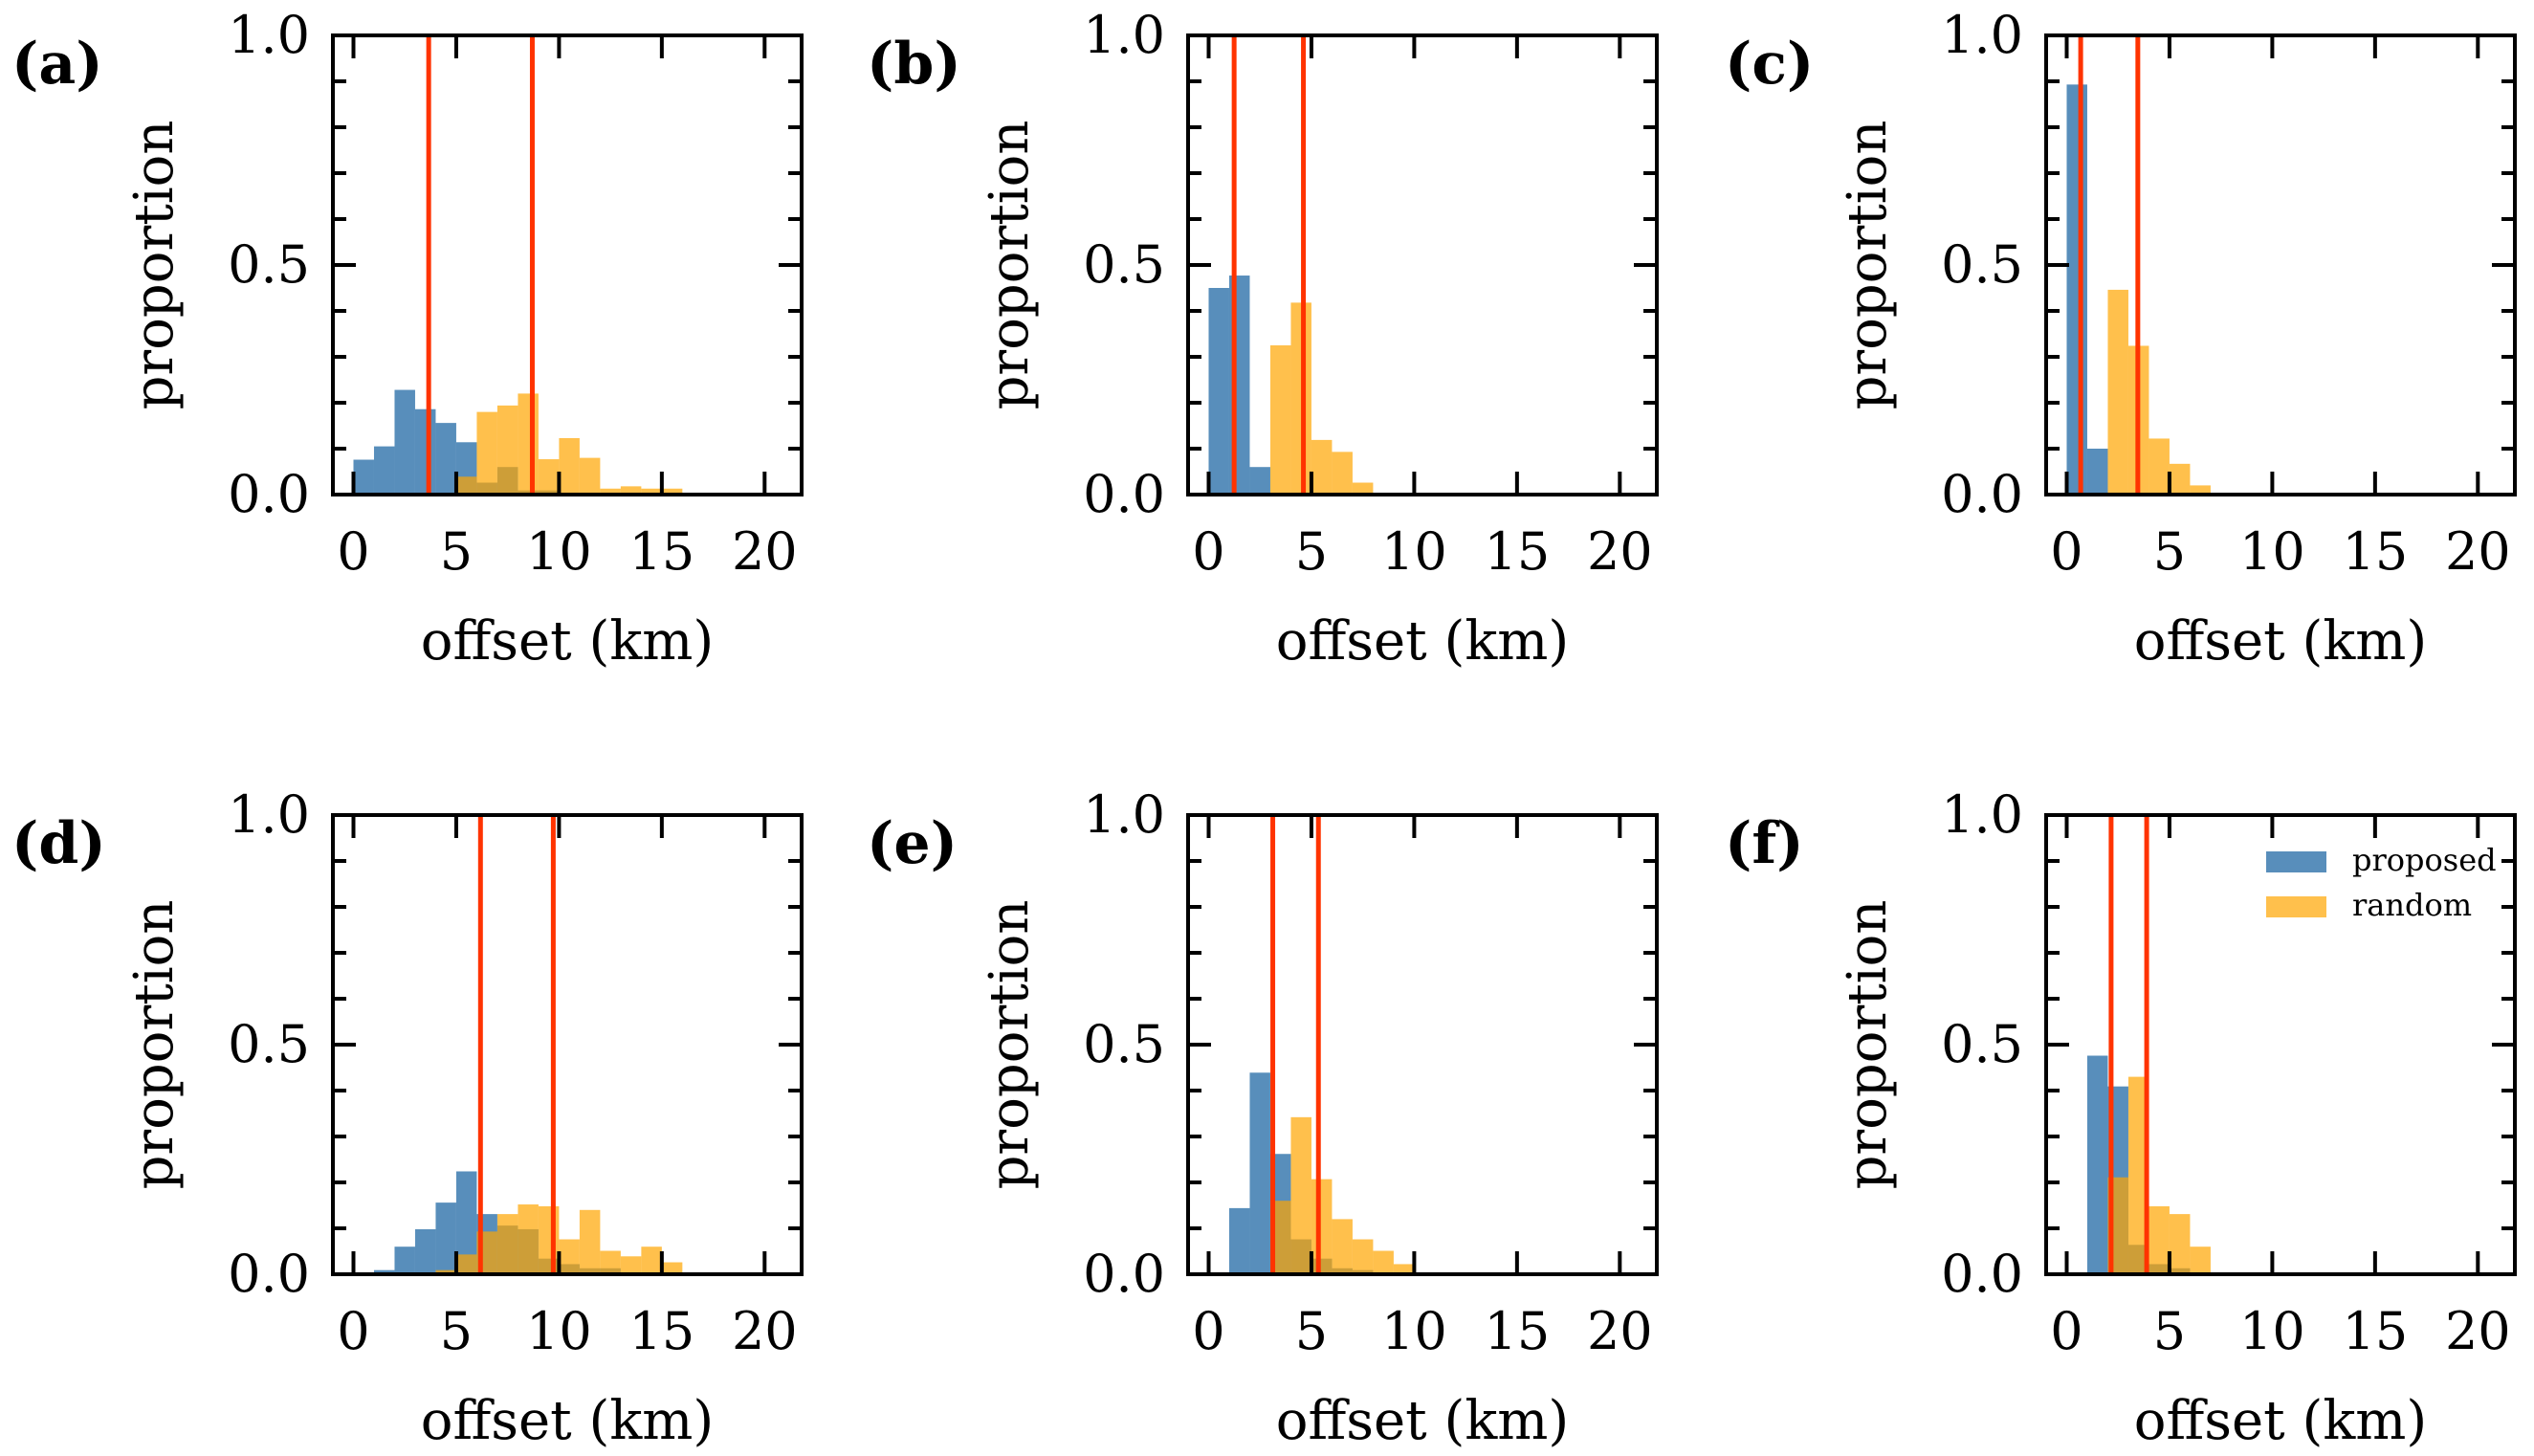  What do you see at coordinates (57, 64) in the screenshot?
I see `panel-letter: (a)` at bounding box center [57, 64].